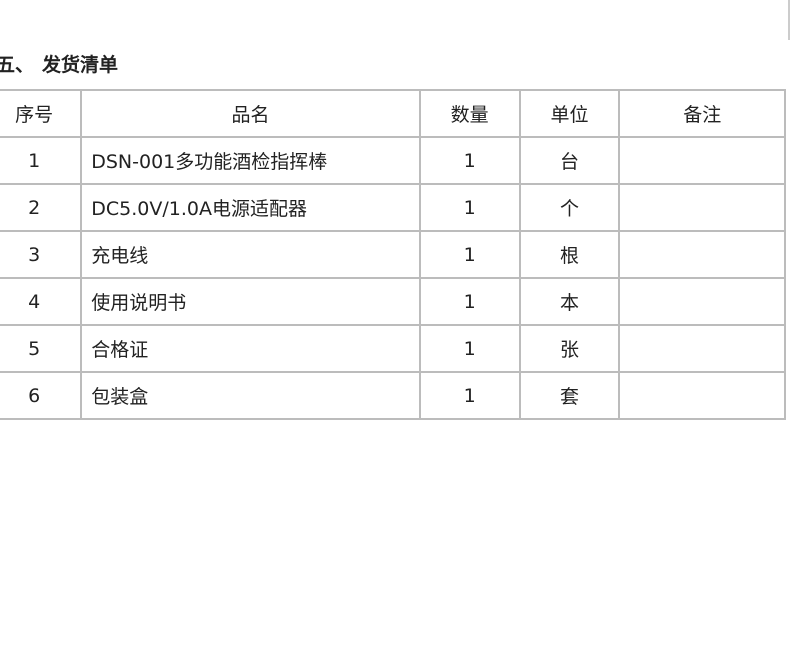 This screenshot has width=800, height=657. I want to click on table-cell: 台, so click(569, 160).